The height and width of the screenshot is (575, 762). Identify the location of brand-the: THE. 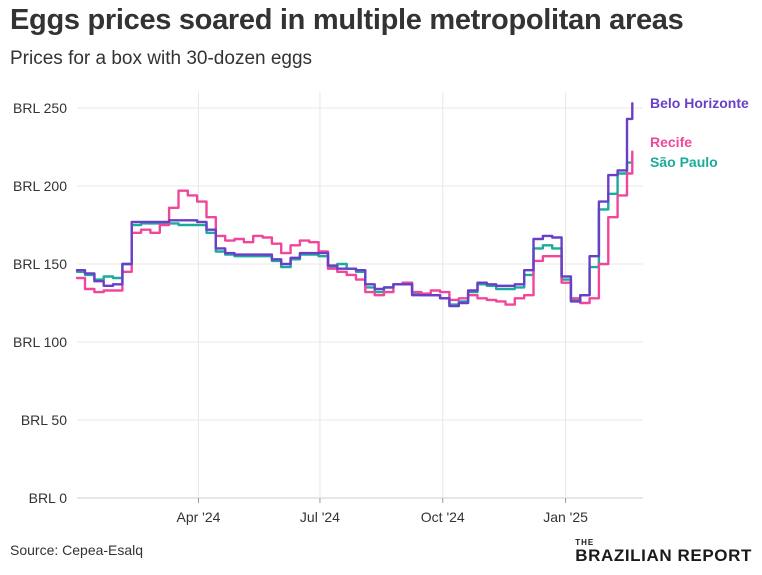
(585, 542).